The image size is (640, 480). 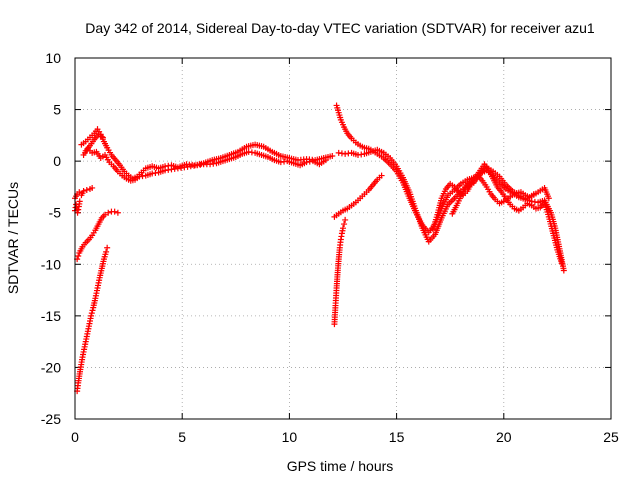 What do you see at coordinates (51, 367) in the screenshot?
I see `y-tick-label: -20` at bounding box center [51, 367].